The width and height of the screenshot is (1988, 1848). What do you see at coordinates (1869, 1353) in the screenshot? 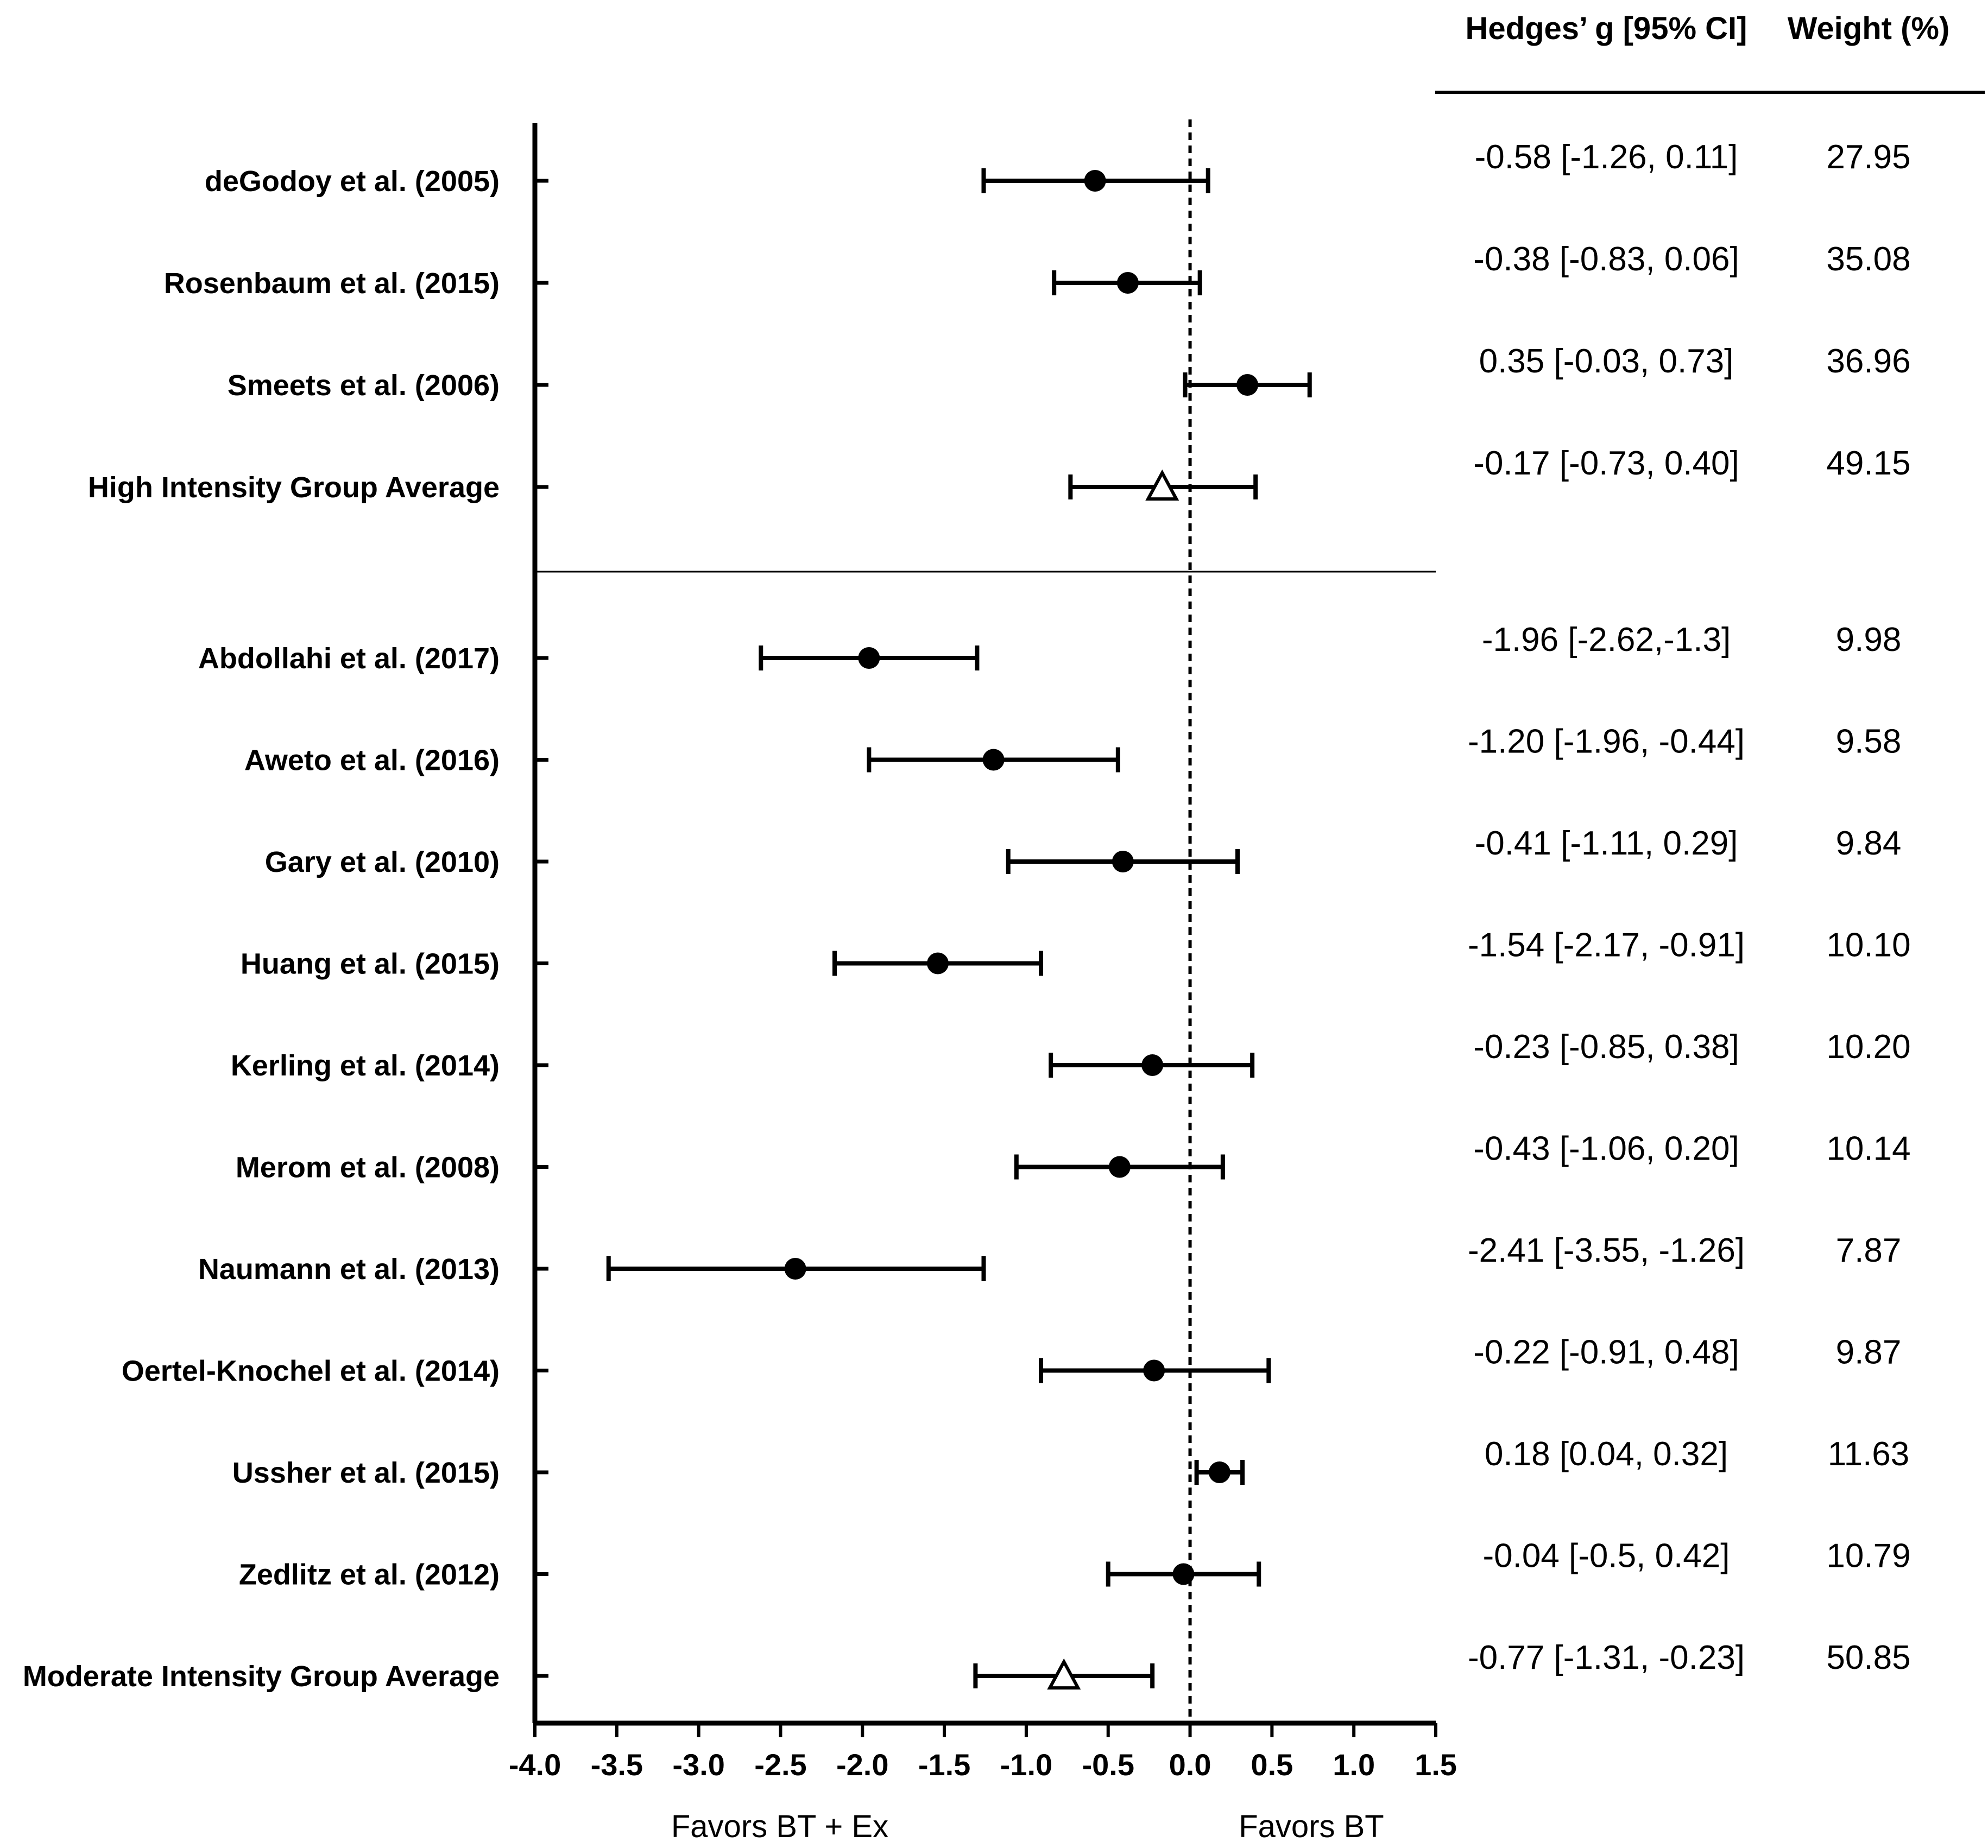
I see `weight-text: 9.87` at bounding box center [1869, 1353].